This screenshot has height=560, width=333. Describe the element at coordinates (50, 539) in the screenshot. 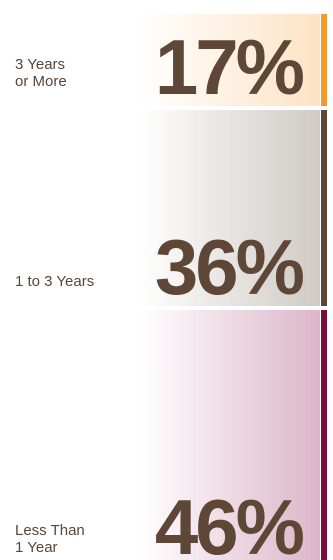

I see `category-label: Less Than 1 Year` at that location.